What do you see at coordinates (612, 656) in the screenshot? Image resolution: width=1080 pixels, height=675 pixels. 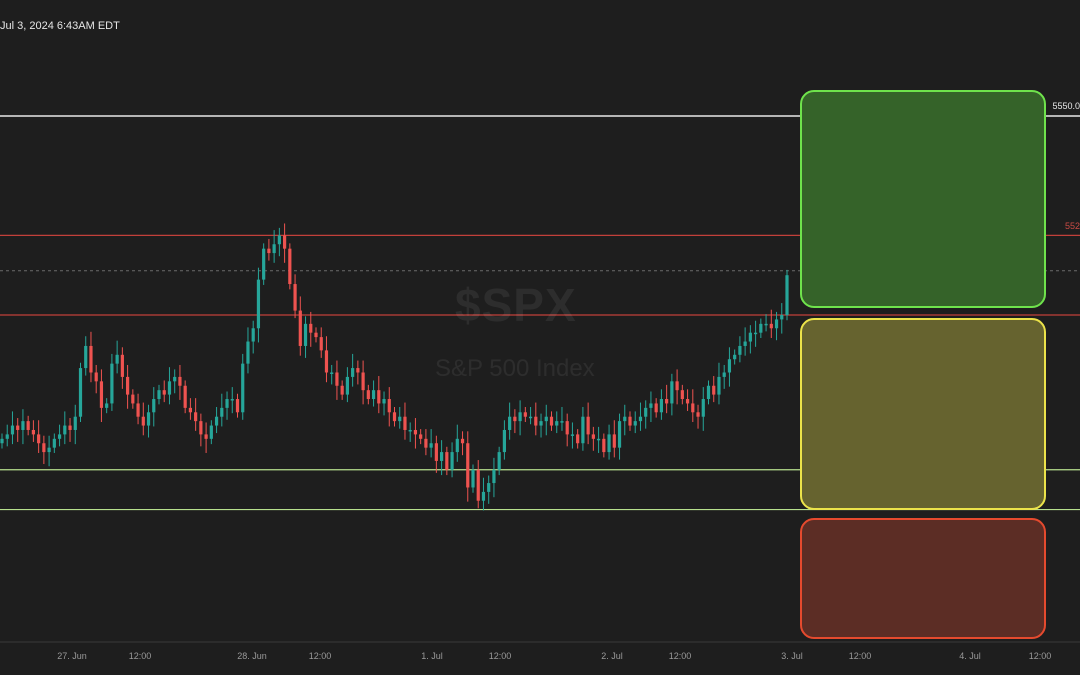 I see `x-tick-label: 2. Jul` at bounding box center [612, 656].